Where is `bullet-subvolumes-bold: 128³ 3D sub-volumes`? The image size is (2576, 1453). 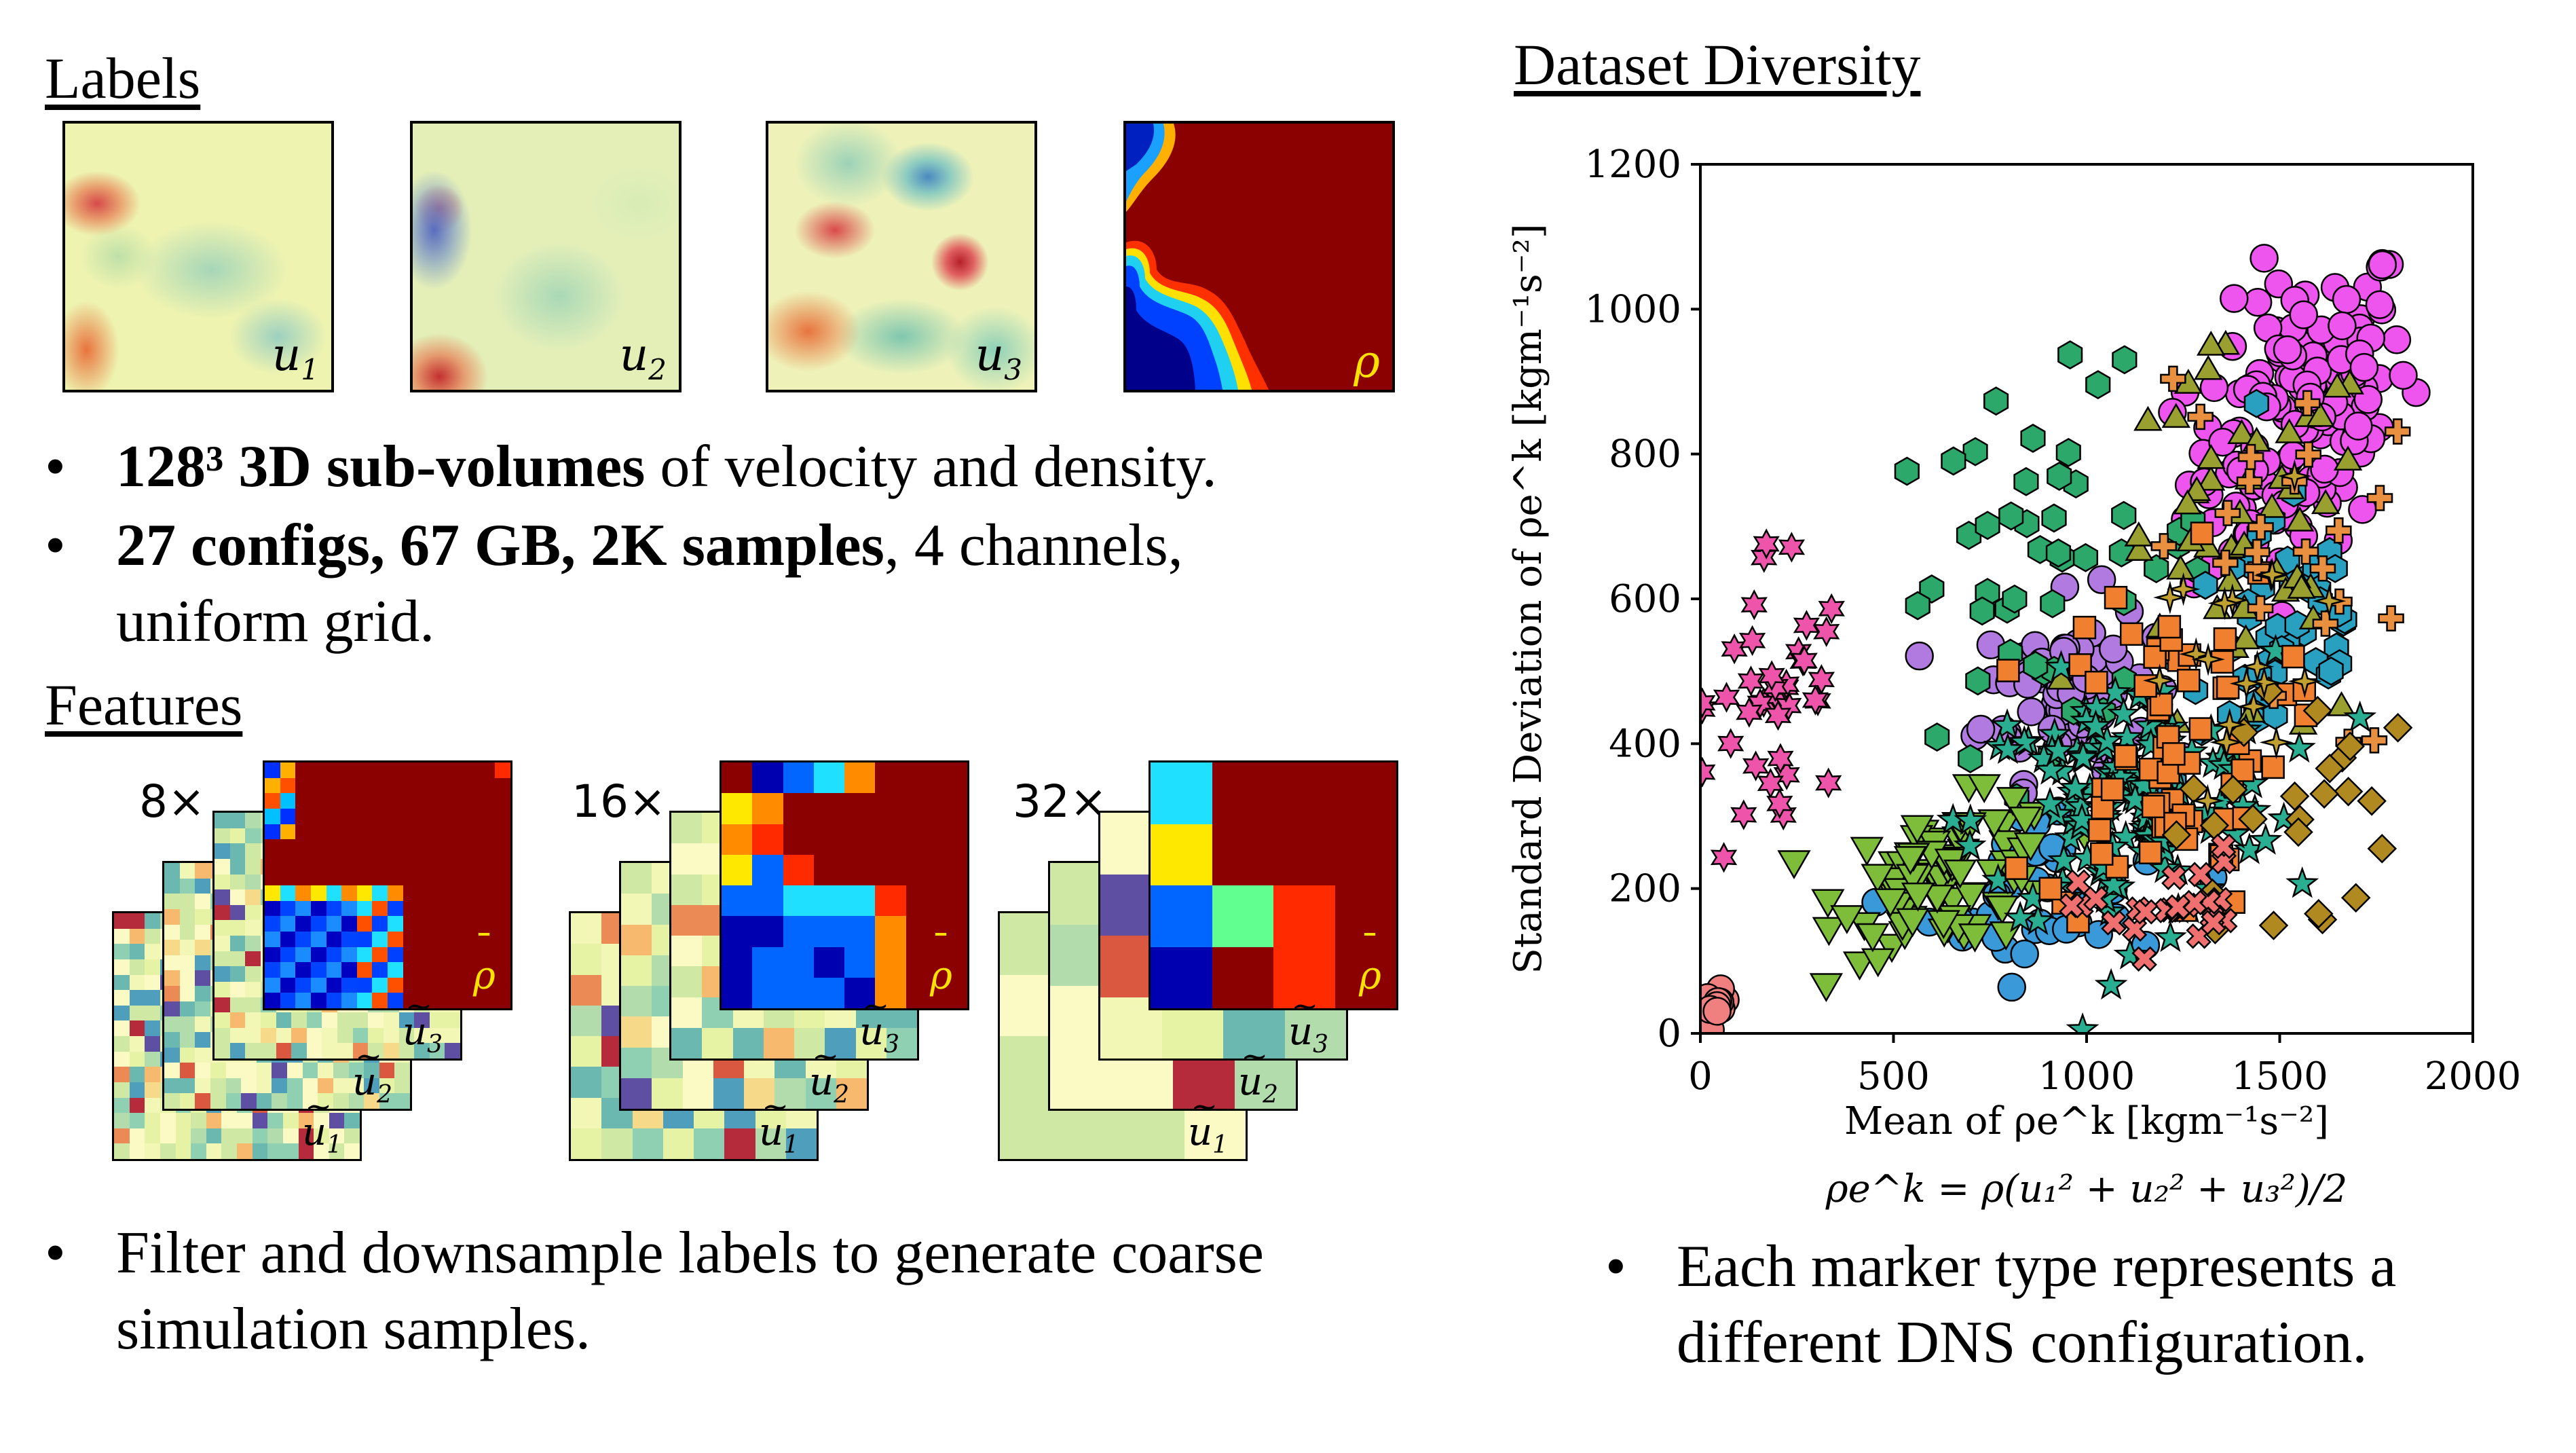 bullet-subvolumes-bold: 128³ 3D sub-volumes is located at coordinates (381, 467).